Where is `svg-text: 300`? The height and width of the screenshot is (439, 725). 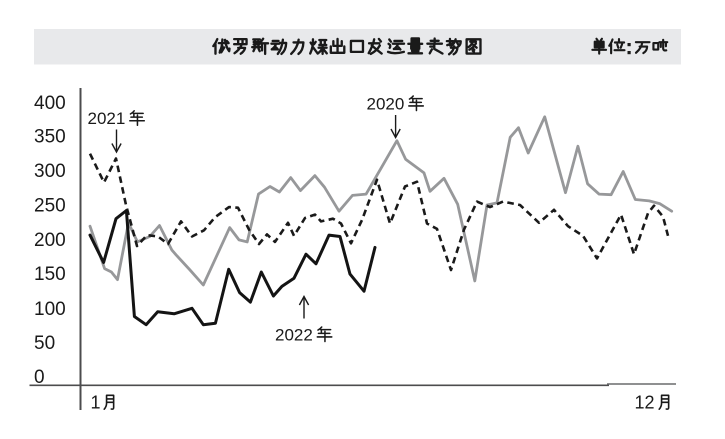
svg-text: 300 is located at coordinates (50, 171).